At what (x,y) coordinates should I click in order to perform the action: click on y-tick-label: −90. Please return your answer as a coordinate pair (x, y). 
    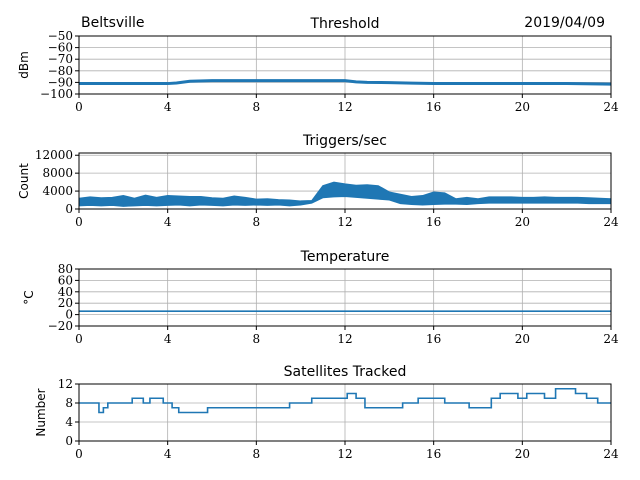
    Looking at the image, I should click on (60, 82).